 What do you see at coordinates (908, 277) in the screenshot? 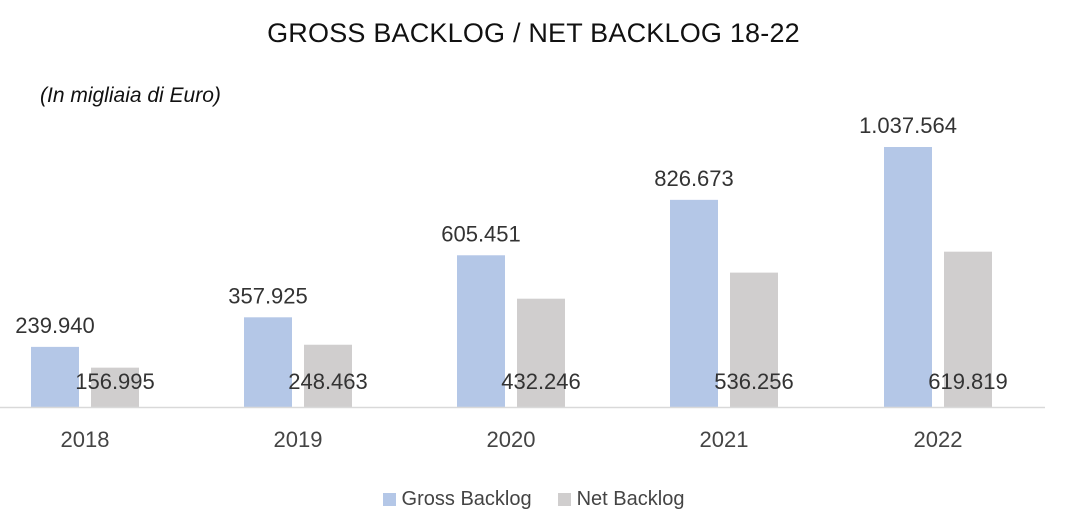
I see `bar-gross-2022` at bounding box center [908, 277].